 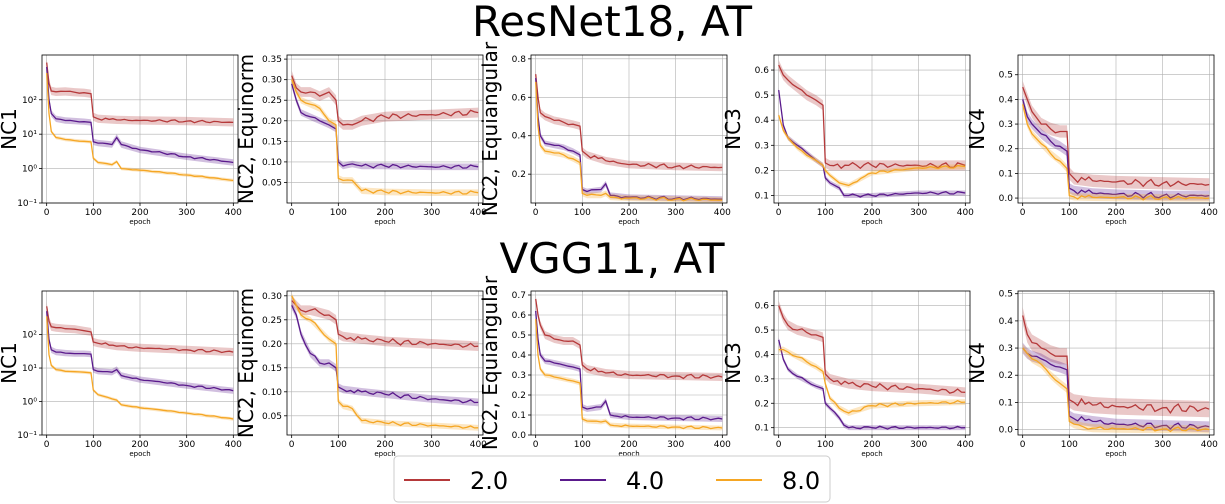 I want to click on y-tick-label: 10¹, so click(x=29, y=135).